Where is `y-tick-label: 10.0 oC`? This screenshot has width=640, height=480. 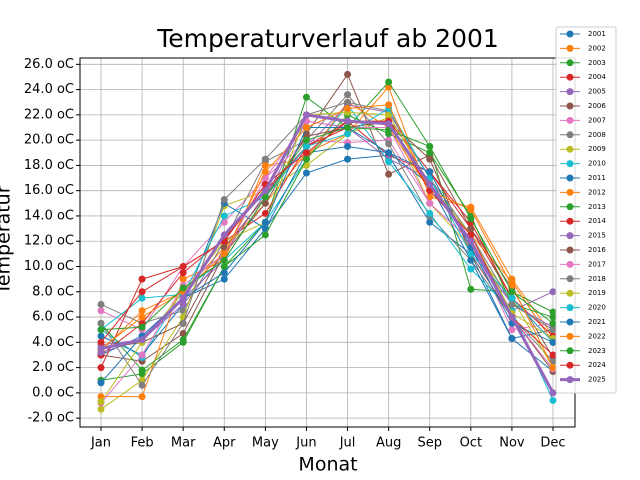
y-tick-label: 10.0 oC is located at coordinates (49, 266).